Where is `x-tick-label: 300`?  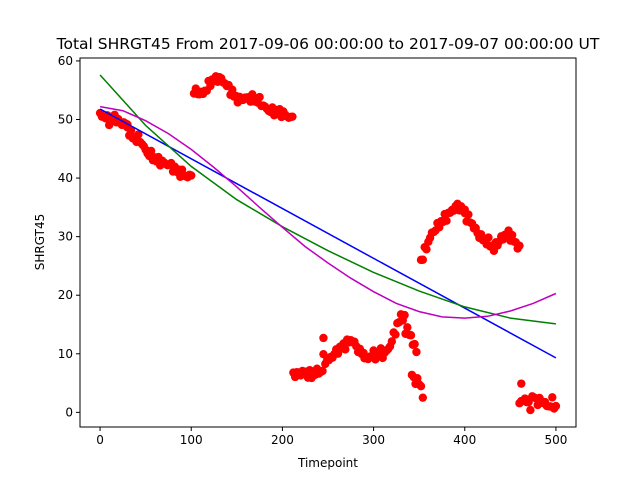
x-tick-label: 300 is located at coordinates (373, 440).